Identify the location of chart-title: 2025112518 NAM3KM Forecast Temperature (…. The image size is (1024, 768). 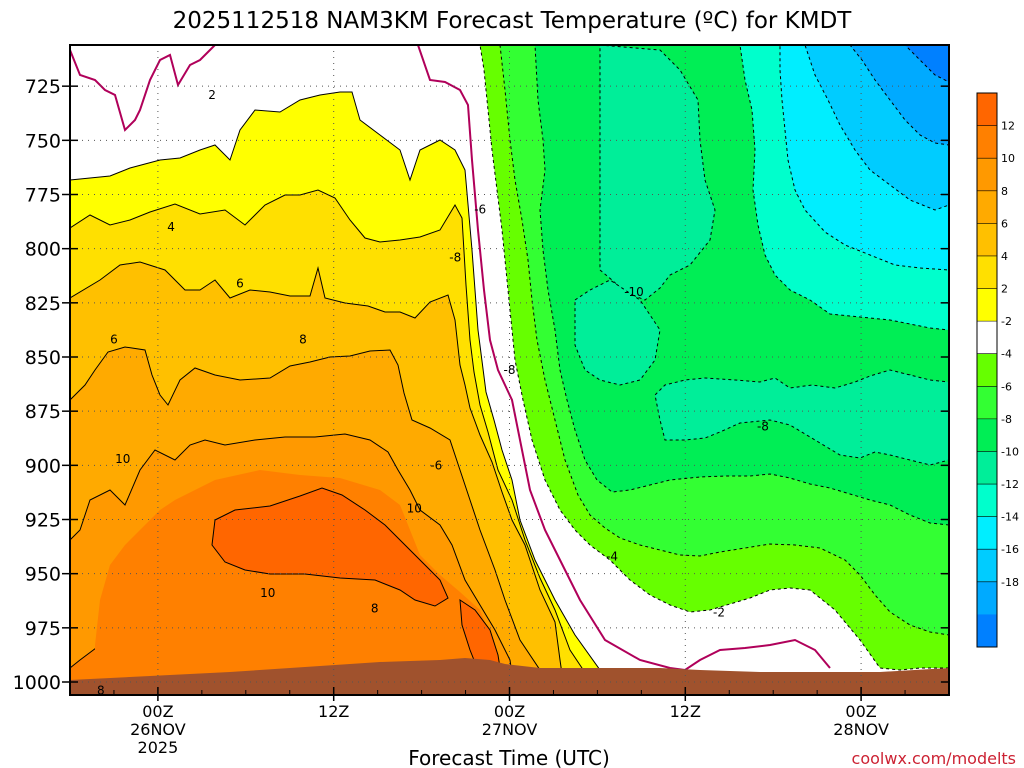
(513, 21).